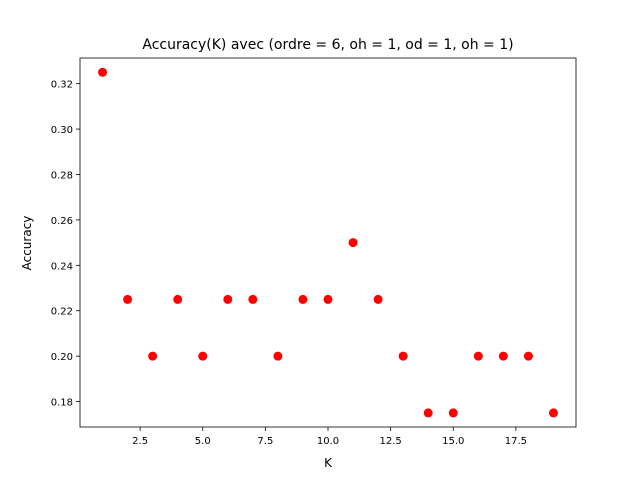 This screenshot has height=480, width=640. I want to click on y-tick-label: 0.32, so click(62, 85).